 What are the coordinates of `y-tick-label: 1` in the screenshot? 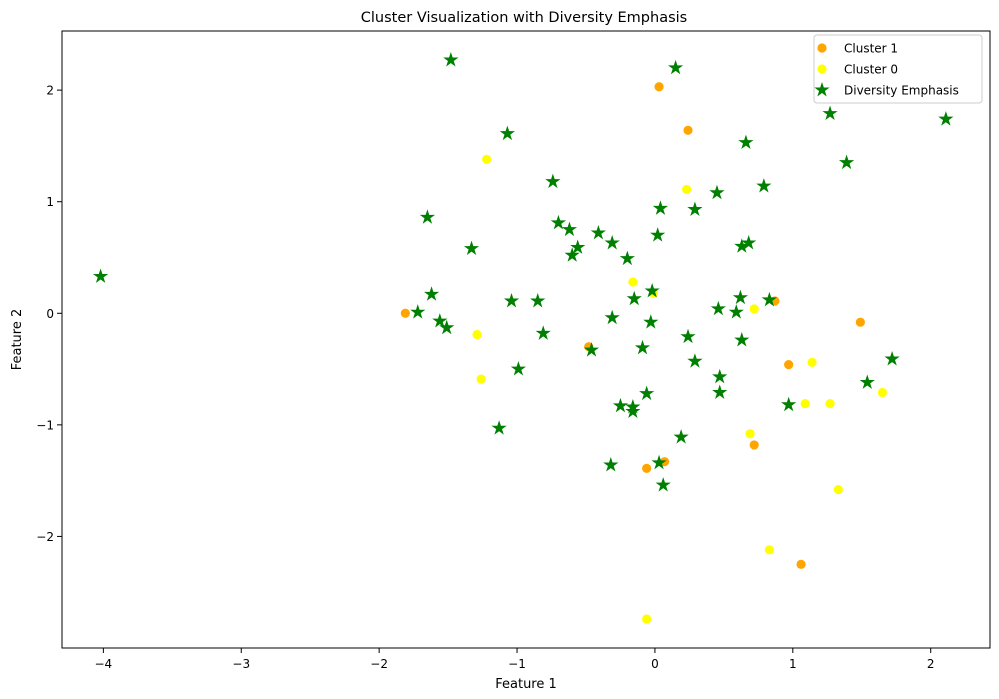 It's located at (50, 202).